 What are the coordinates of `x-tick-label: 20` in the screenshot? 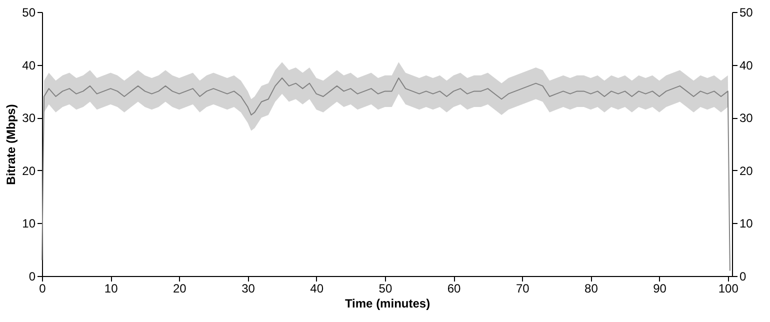 It's located at (179, 289).